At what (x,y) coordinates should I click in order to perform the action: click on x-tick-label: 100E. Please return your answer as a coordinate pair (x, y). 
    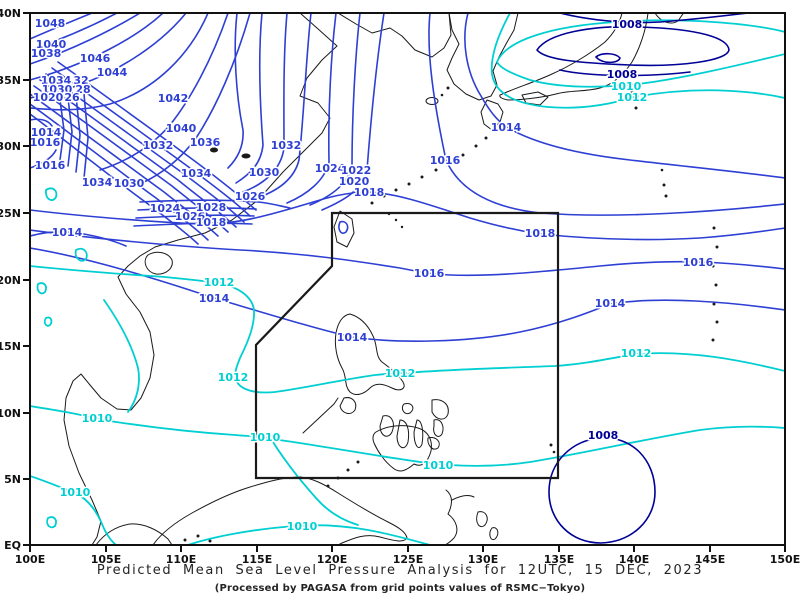
    Looking at the image, I should click on (30, 559).